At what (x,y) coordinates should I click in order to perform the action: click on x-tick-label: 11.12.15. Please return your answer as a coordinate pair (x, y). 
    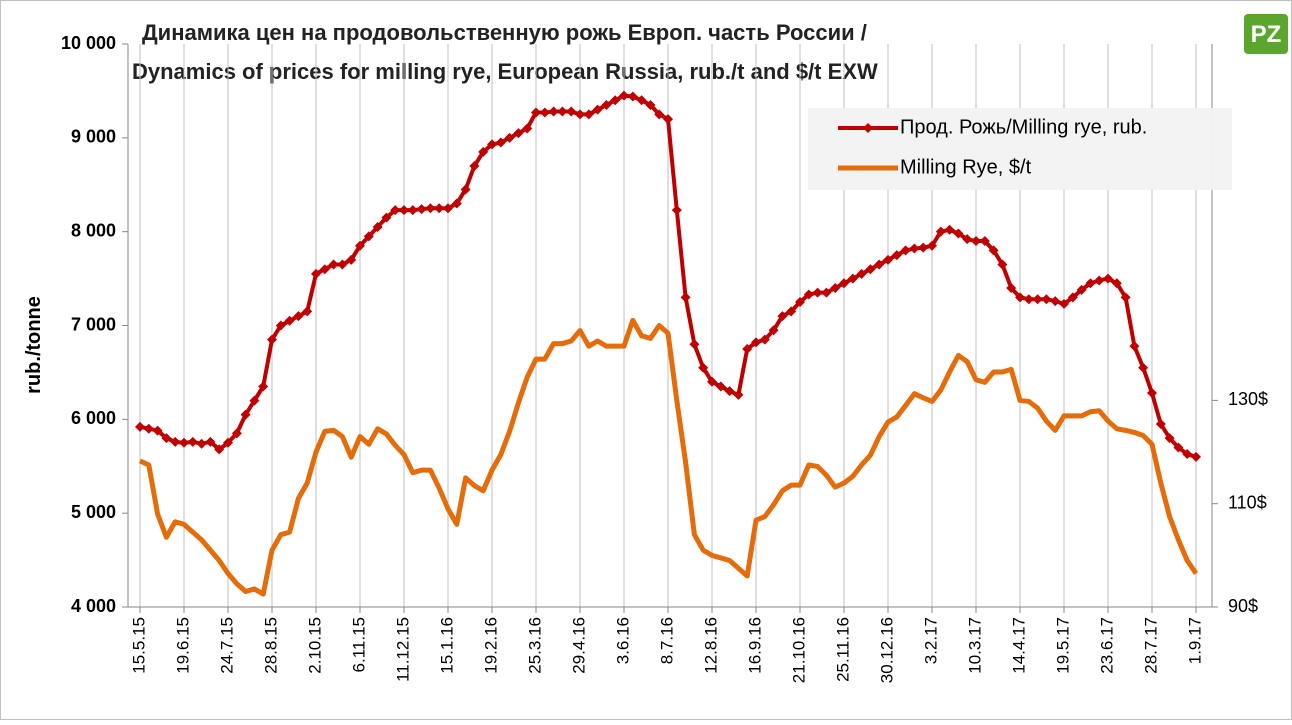
    Looking at the image, I should click on (402, 649).